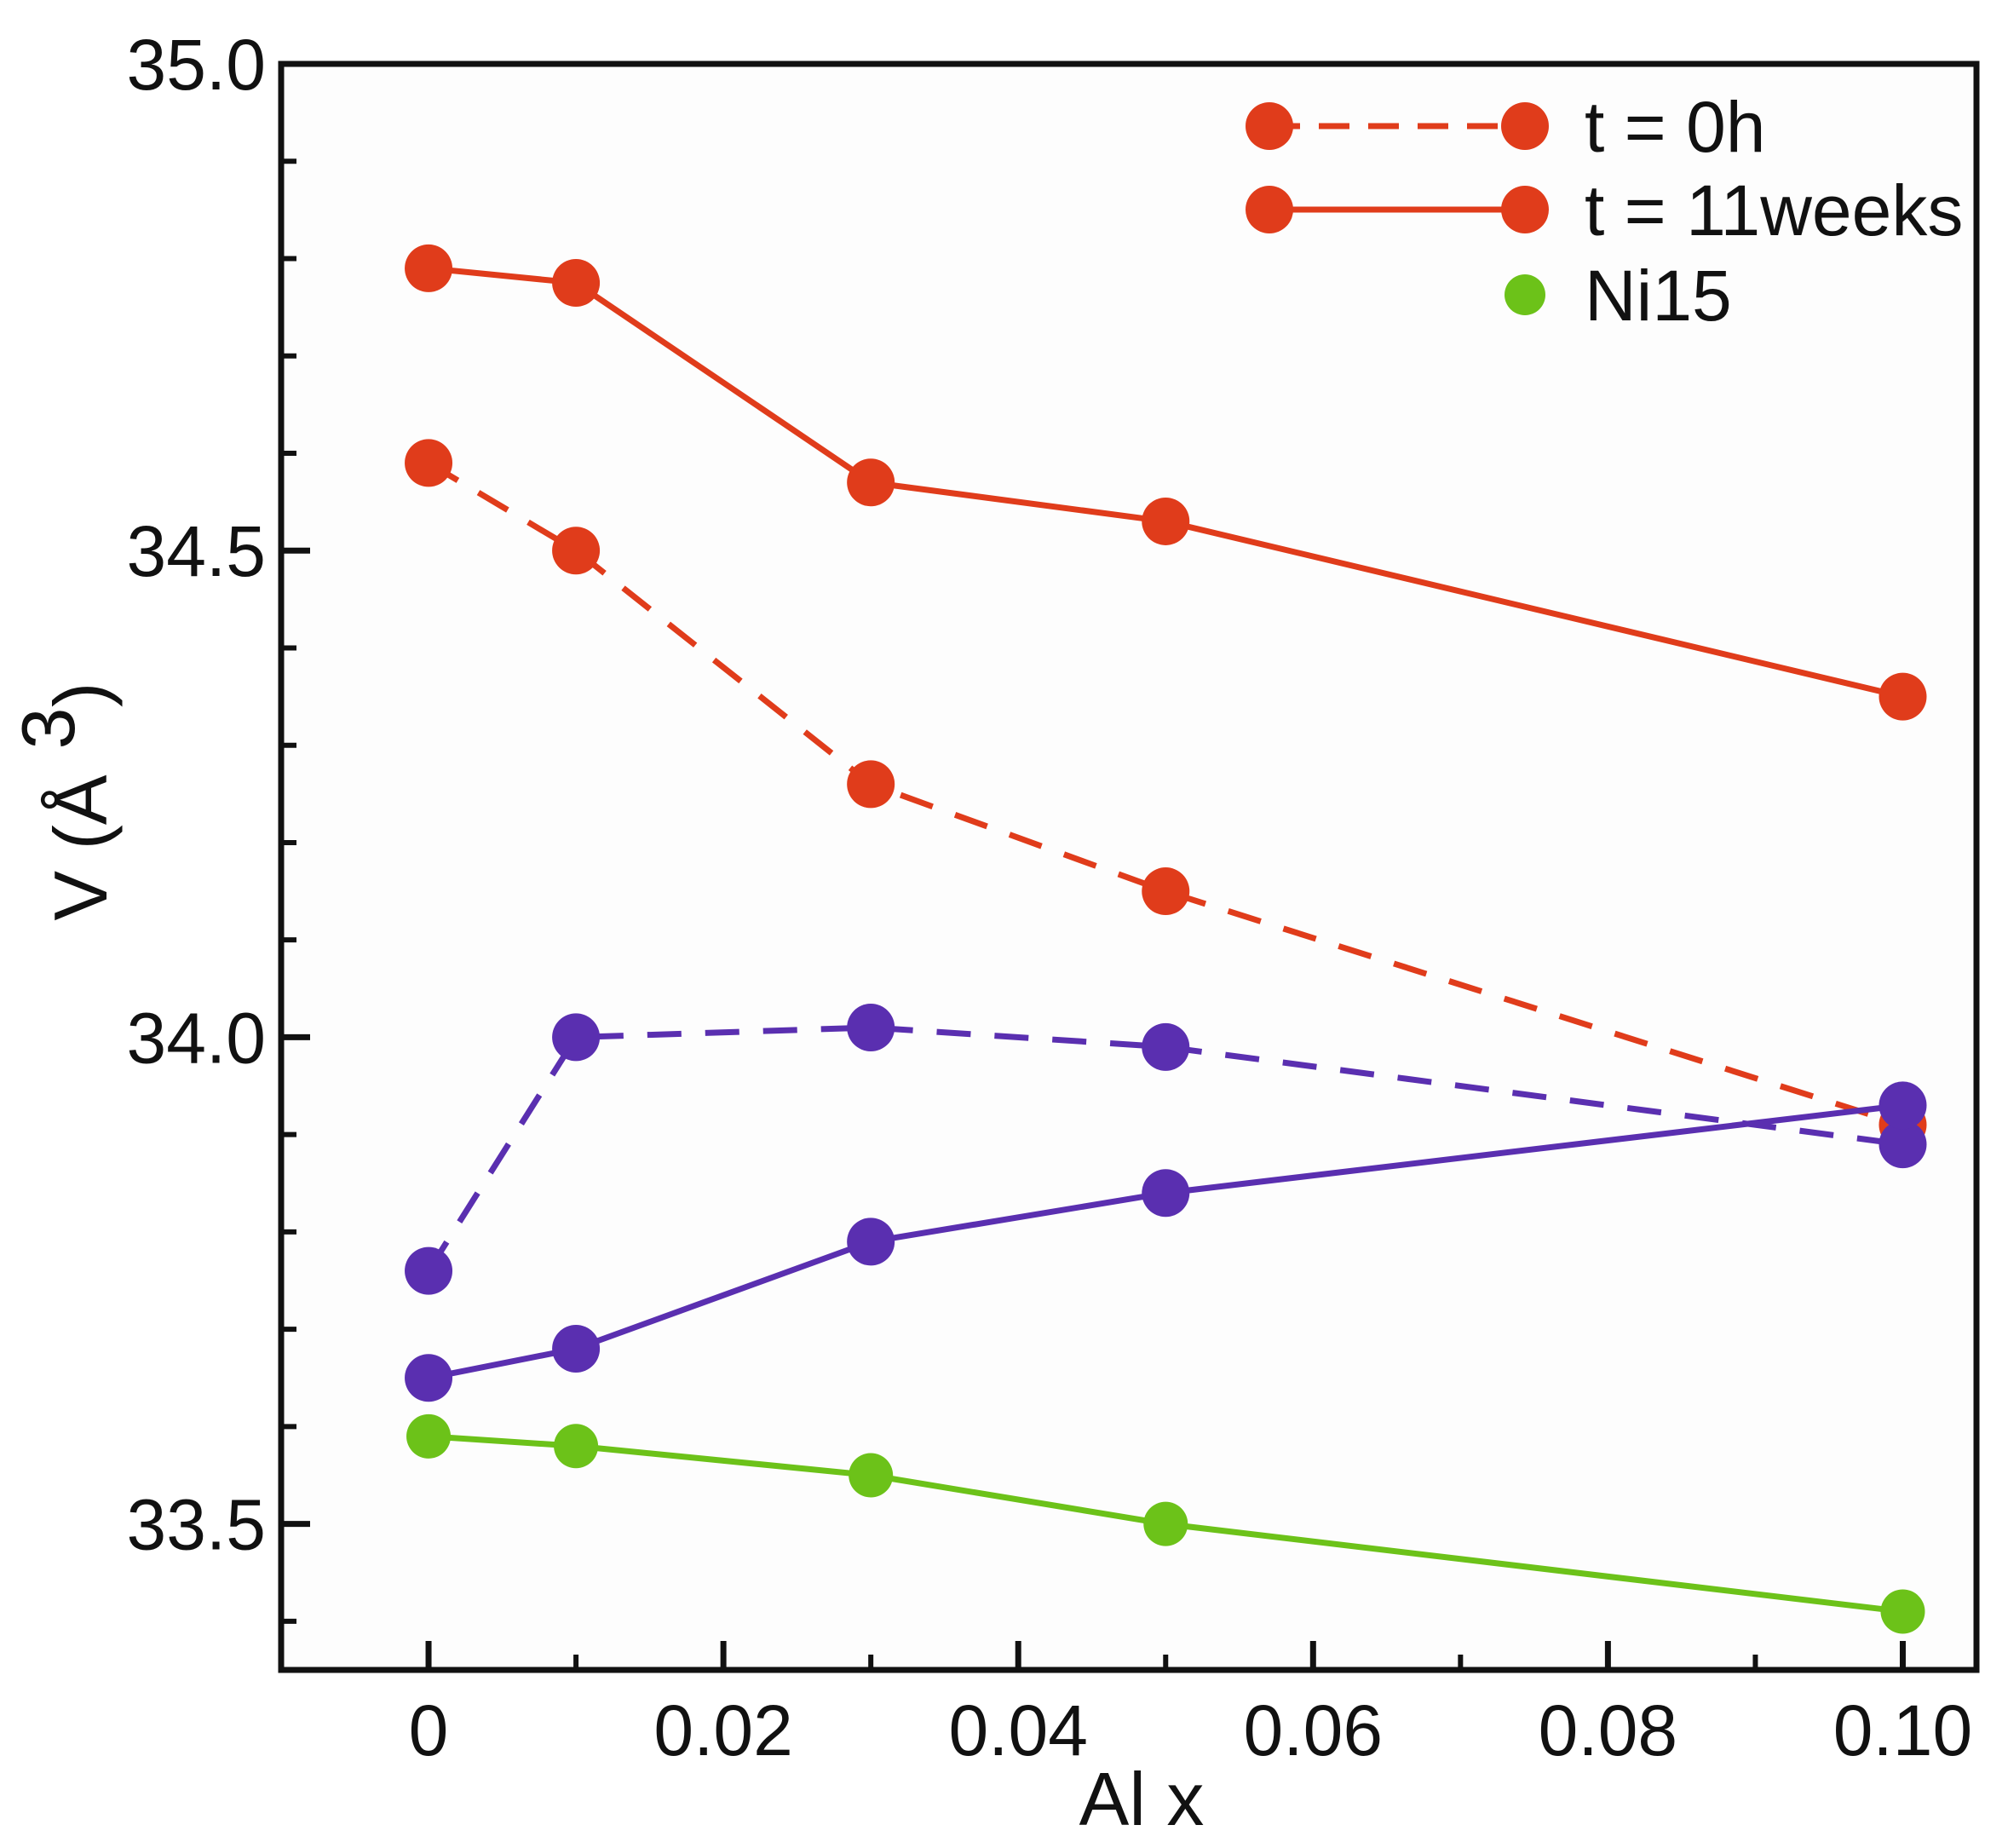  What do you see at coordinates (197, 551) in the screenshot?
I see `y-tick-label: 34.5` at bounding box center [197, 551].